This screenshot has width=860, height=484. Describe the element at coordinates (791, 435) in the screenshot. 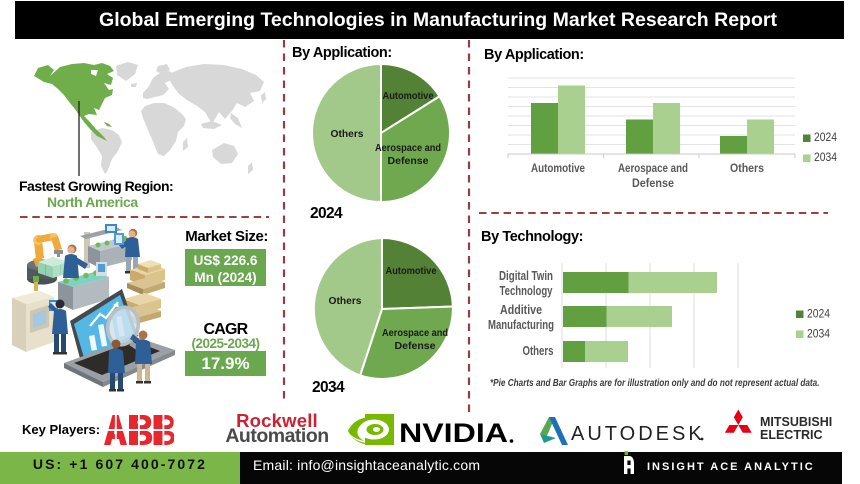

I see `svg-text: ELECTRIC` at that location.